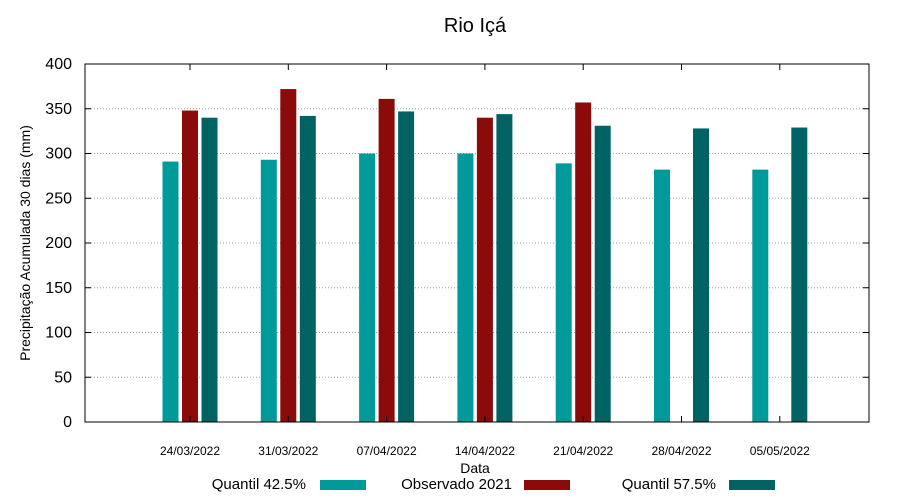 The image size is (900, 500). Describe the element at coordinates (406, 266) in the screenshot. I see `bar-quantil-57-5--2` at that location.